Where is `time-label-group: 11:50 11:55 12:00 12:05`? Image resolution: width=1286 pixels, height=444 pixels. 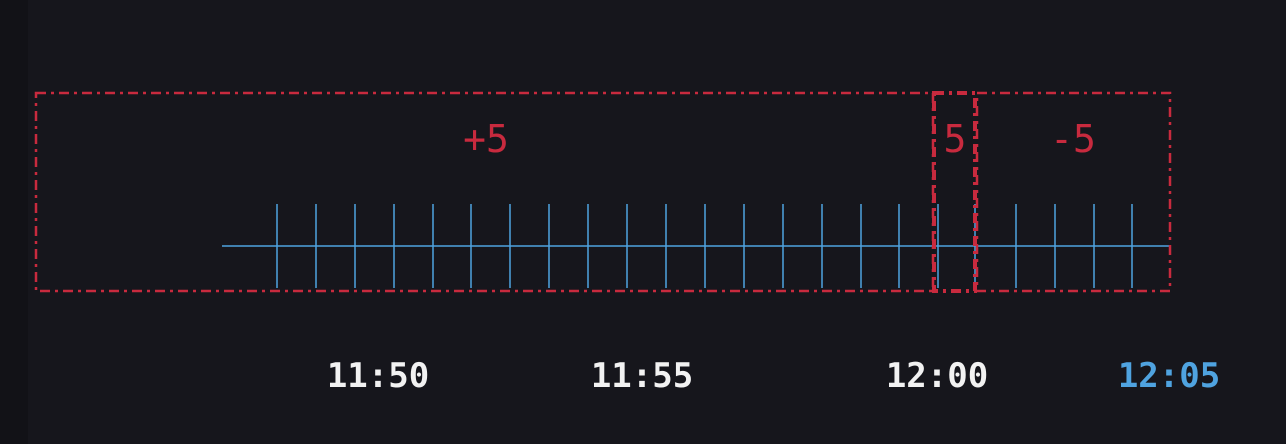 time-label-group: 11:50 11:55 12:00 12:05 is located at coordinates (773, 376).